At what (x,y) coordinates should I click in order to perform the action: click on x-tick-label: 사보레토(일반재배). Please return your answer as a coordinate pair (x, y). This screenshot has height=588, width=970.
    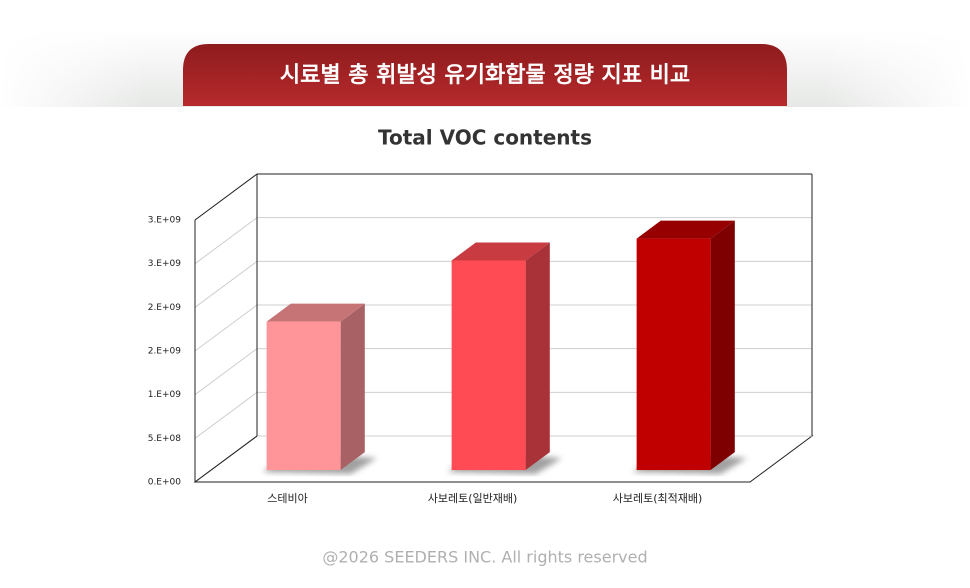
    Looking at the image, I should click on (473, 498).